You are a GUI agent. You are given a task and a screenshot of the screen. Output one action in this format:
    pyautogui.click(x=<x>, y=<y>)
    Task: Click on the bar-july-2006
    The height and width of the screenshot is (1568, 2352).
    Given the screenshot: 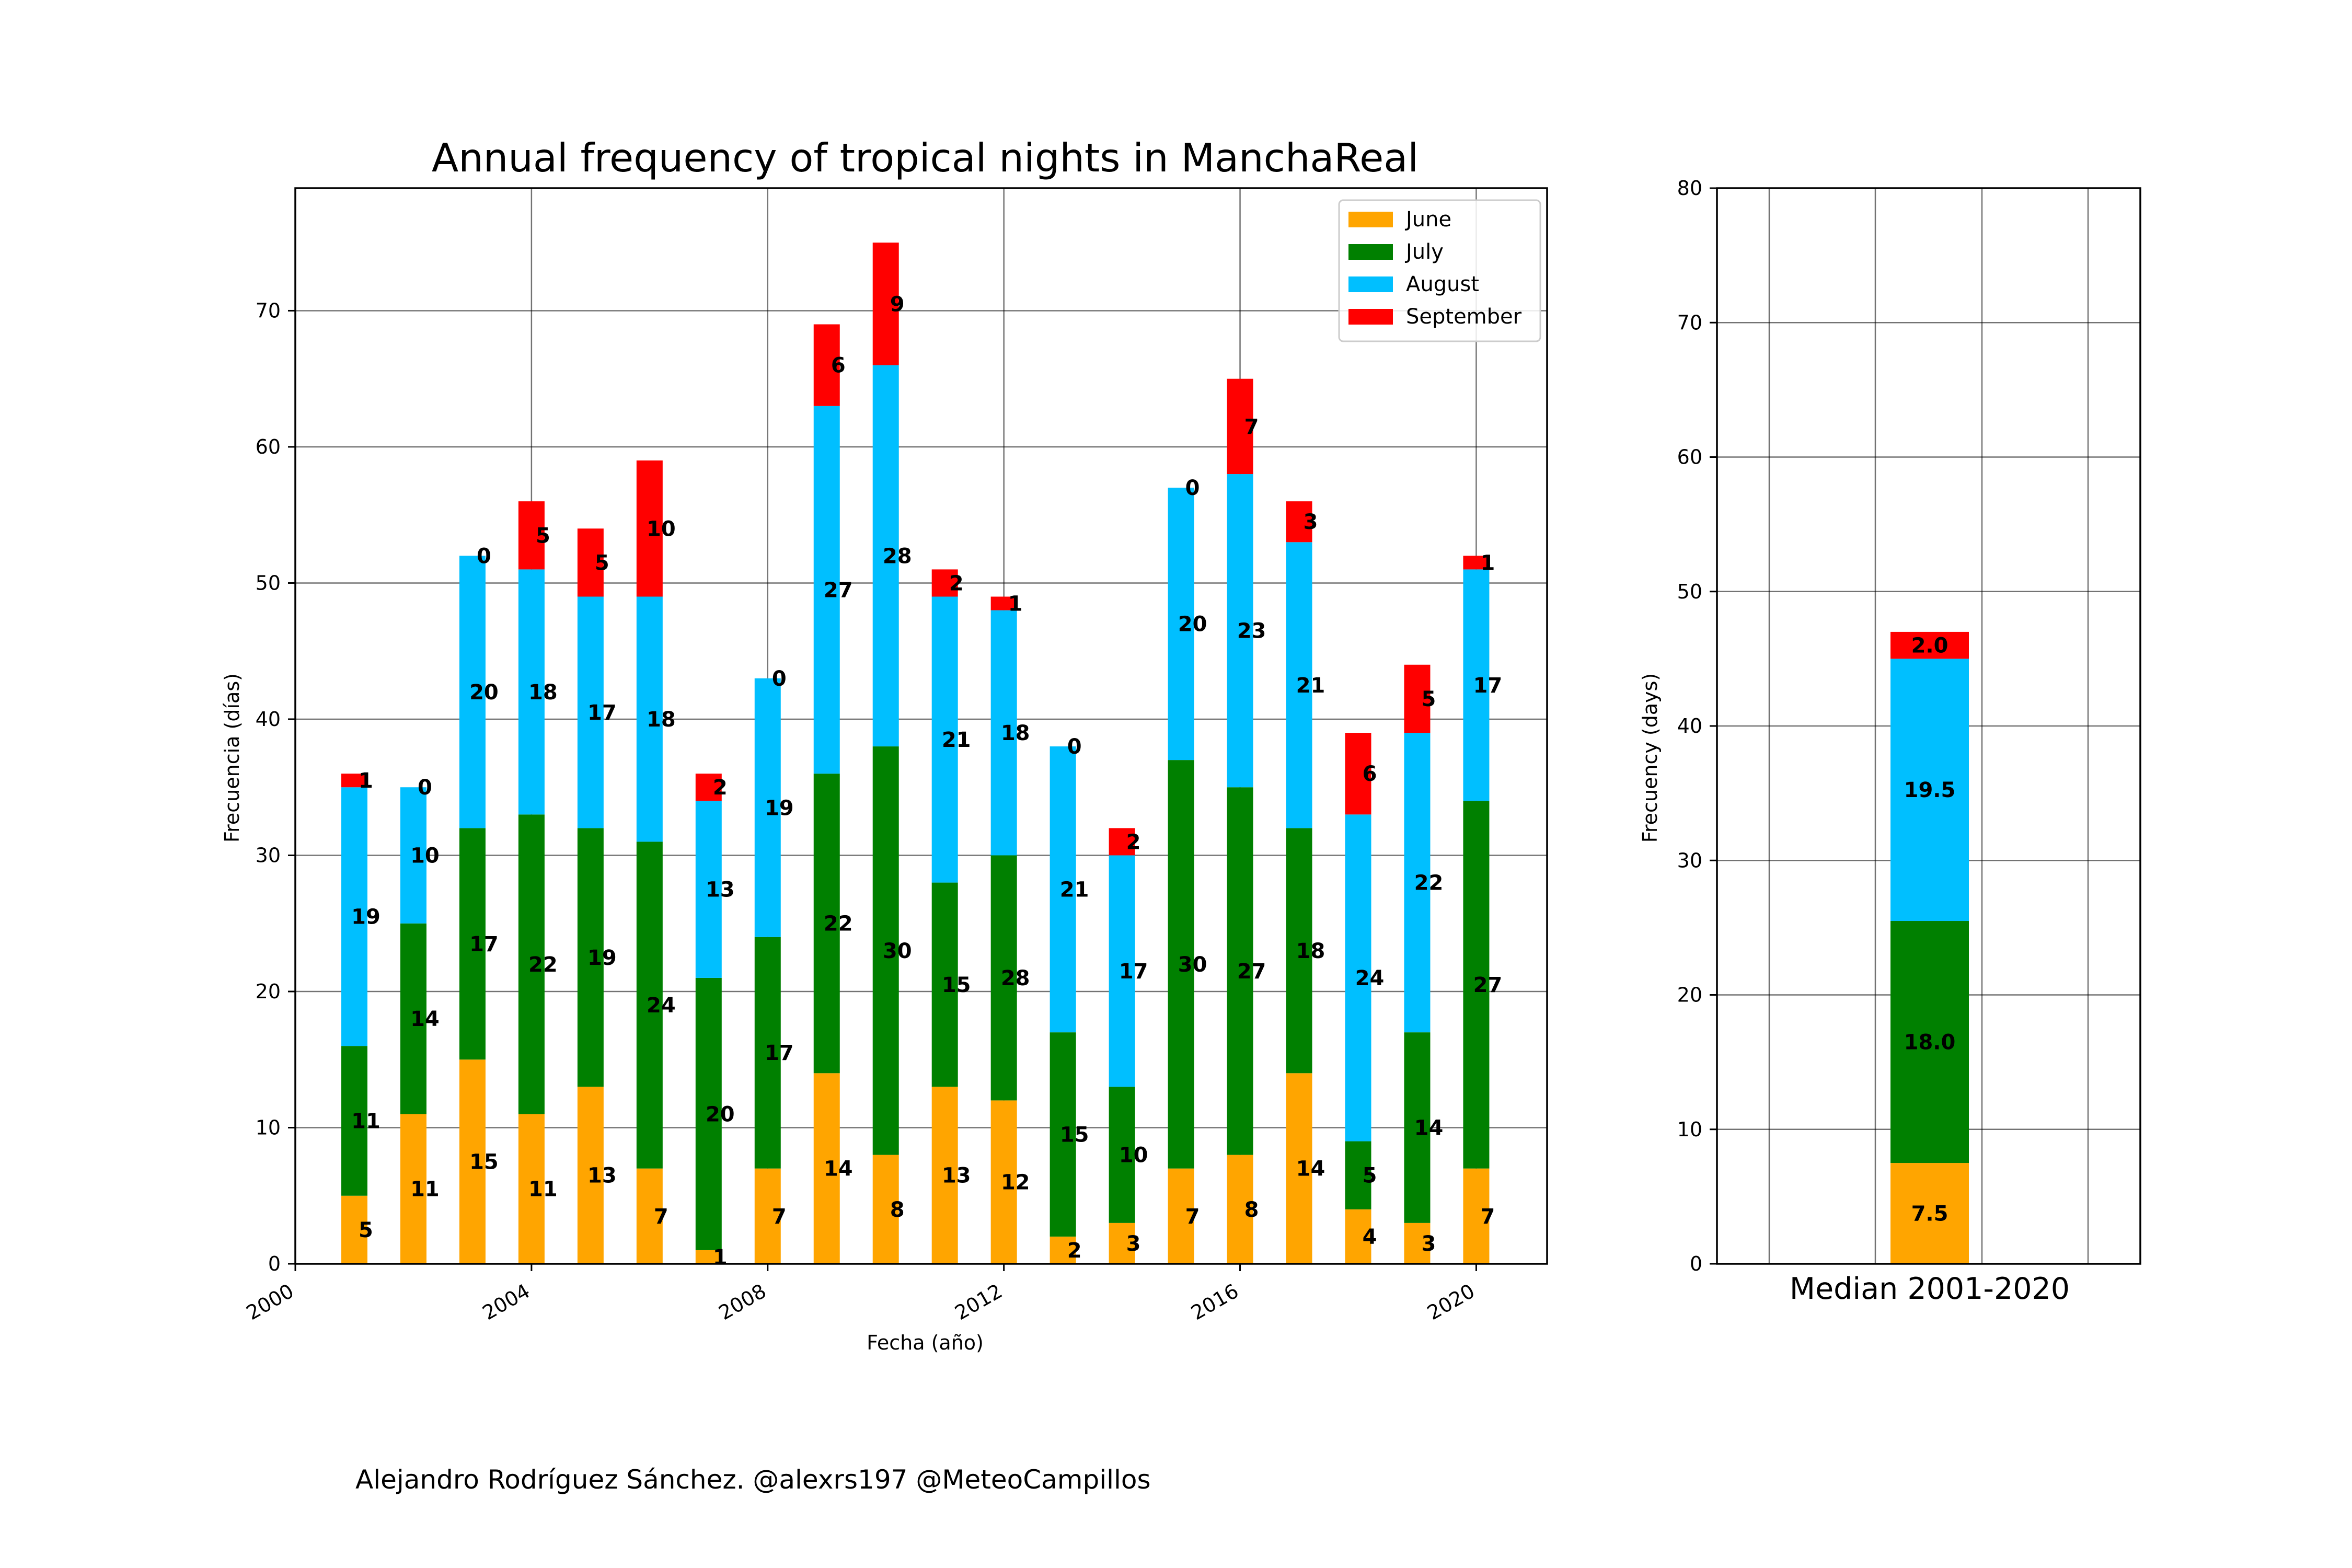 What is the action you would take?
    pyautogui.click(x=649, y=1005)
    